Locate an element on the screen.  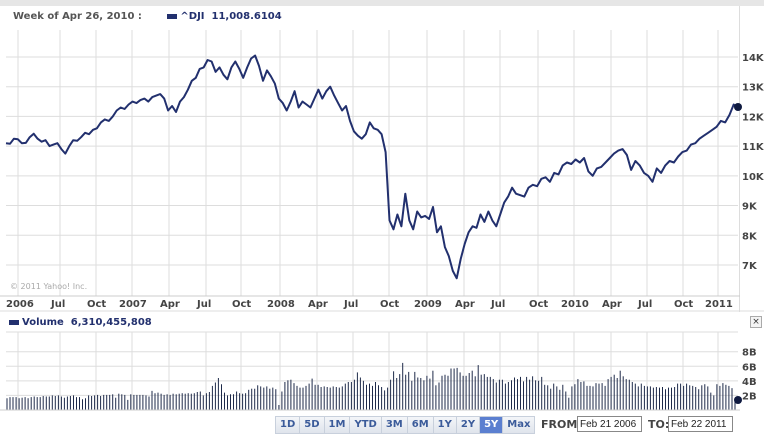
y-axis-label: 11K is located at coordinates (753, 147).